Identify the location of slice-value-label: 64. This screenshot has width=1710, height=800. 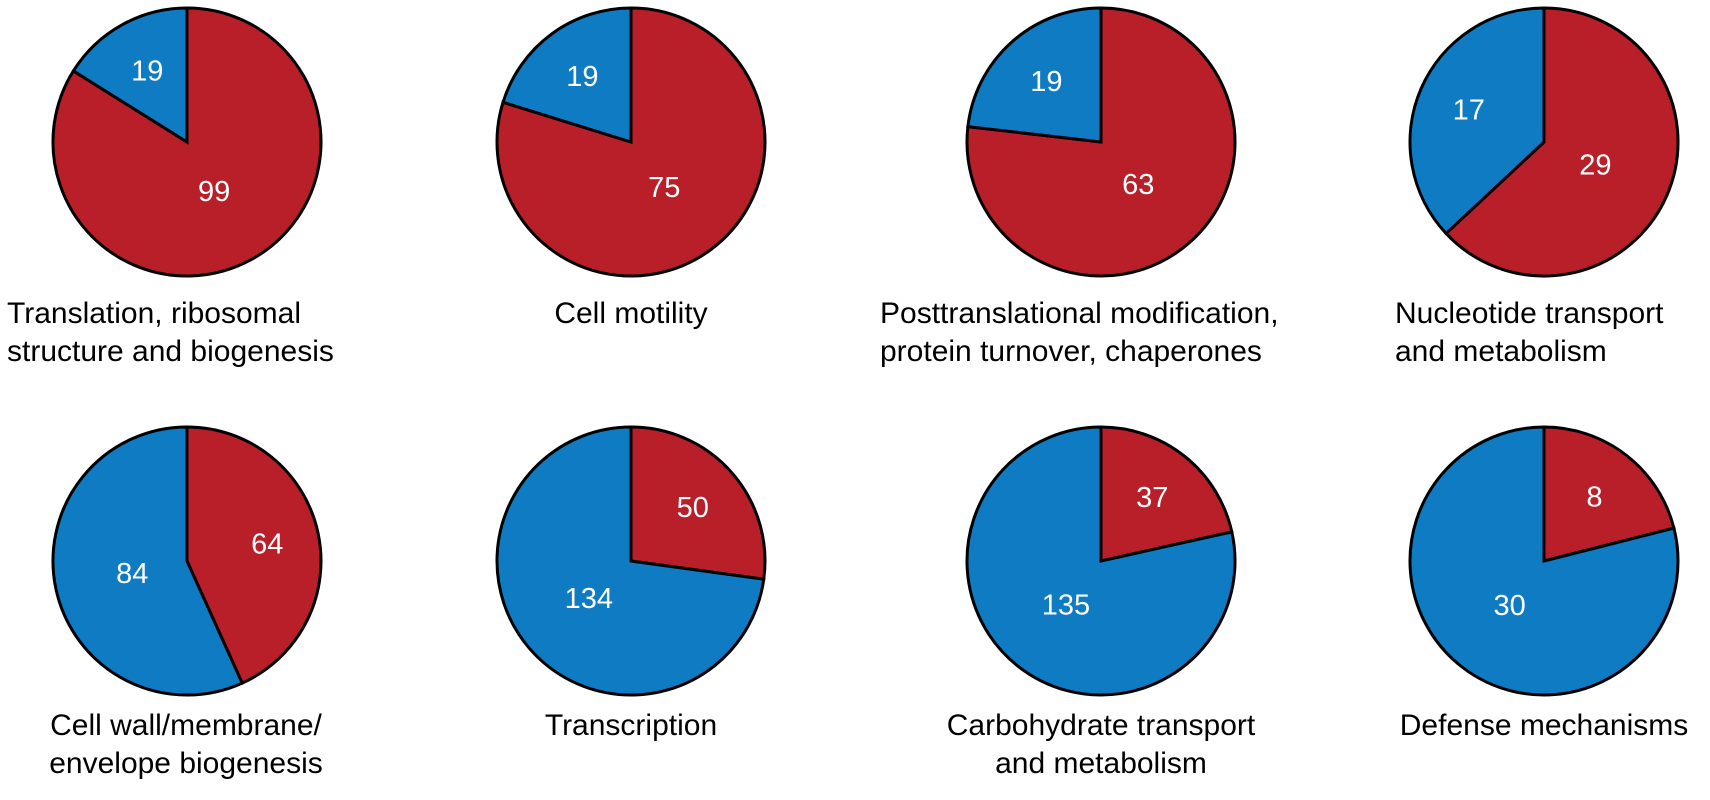
(267, 545).